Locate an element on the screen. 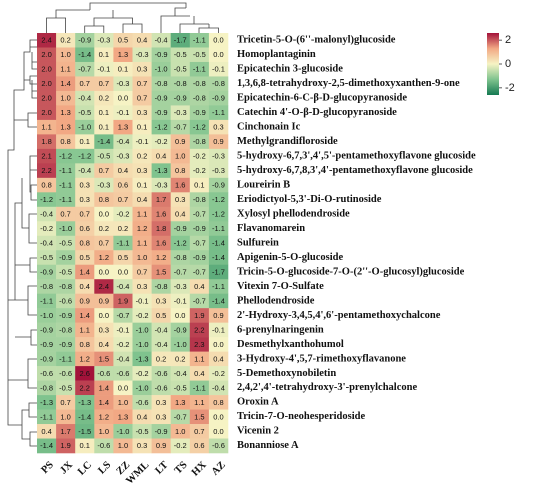 This screenshot has width=550, height=495. cell-value-label: -0.6 is located at coordinates (65, 373).